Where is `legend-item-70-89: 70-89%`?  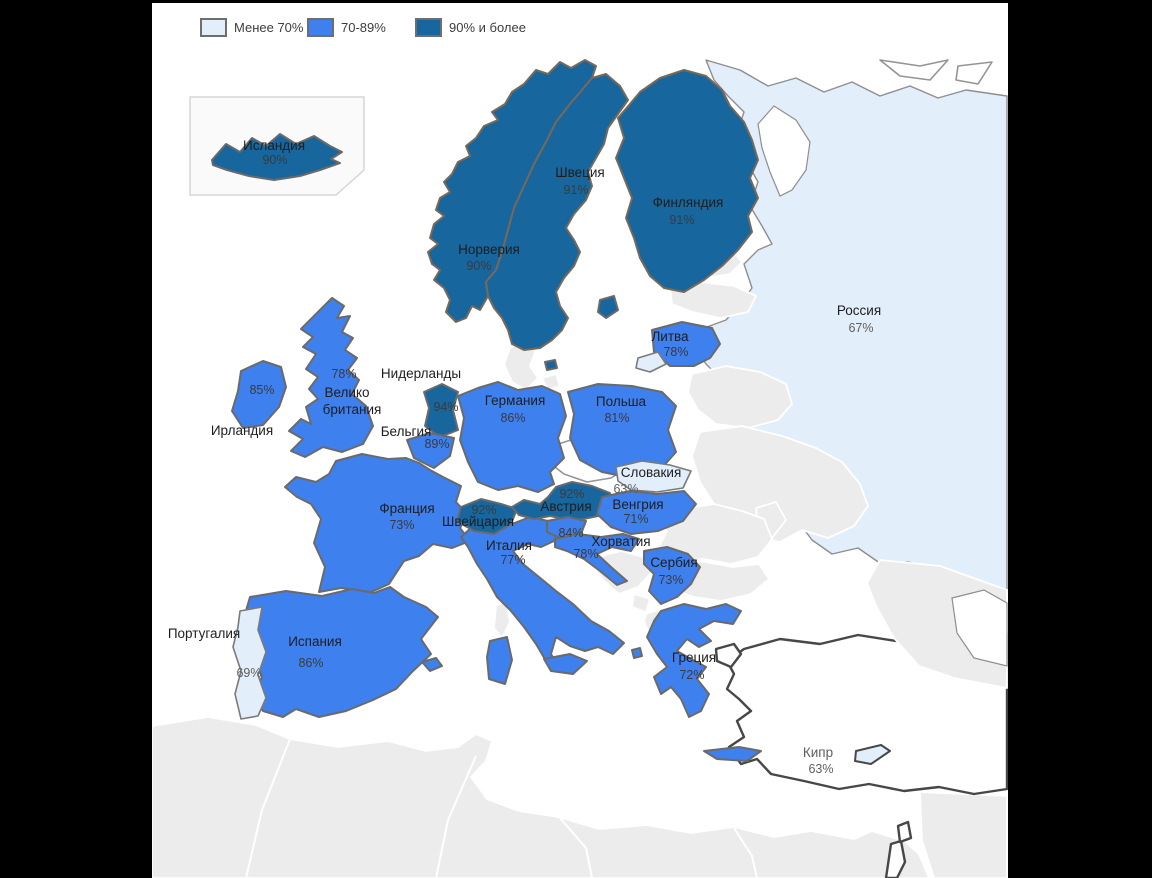
legend-item-70-89: 70-89% is located at coordinates (346, 27).